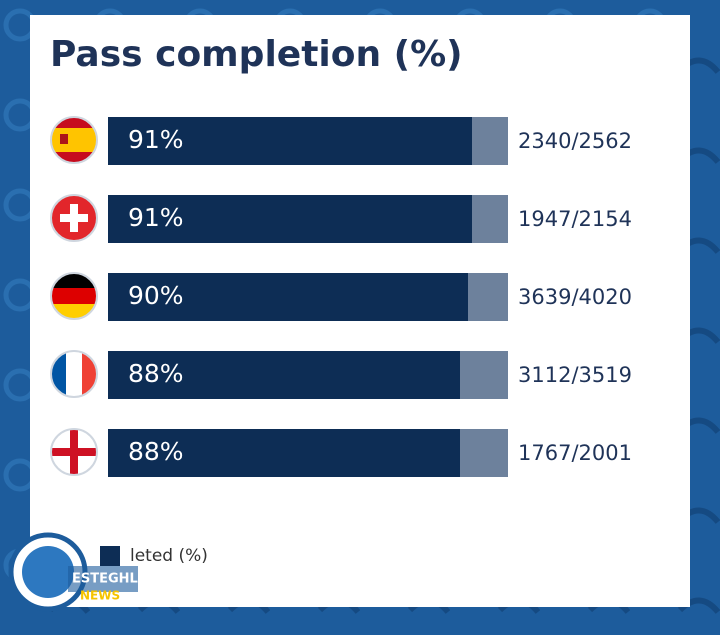 This screenshot has height=639, width=720. Describe the element at coordinates (110, 556) in the screenshot. I see `legend-swatch` at that location.